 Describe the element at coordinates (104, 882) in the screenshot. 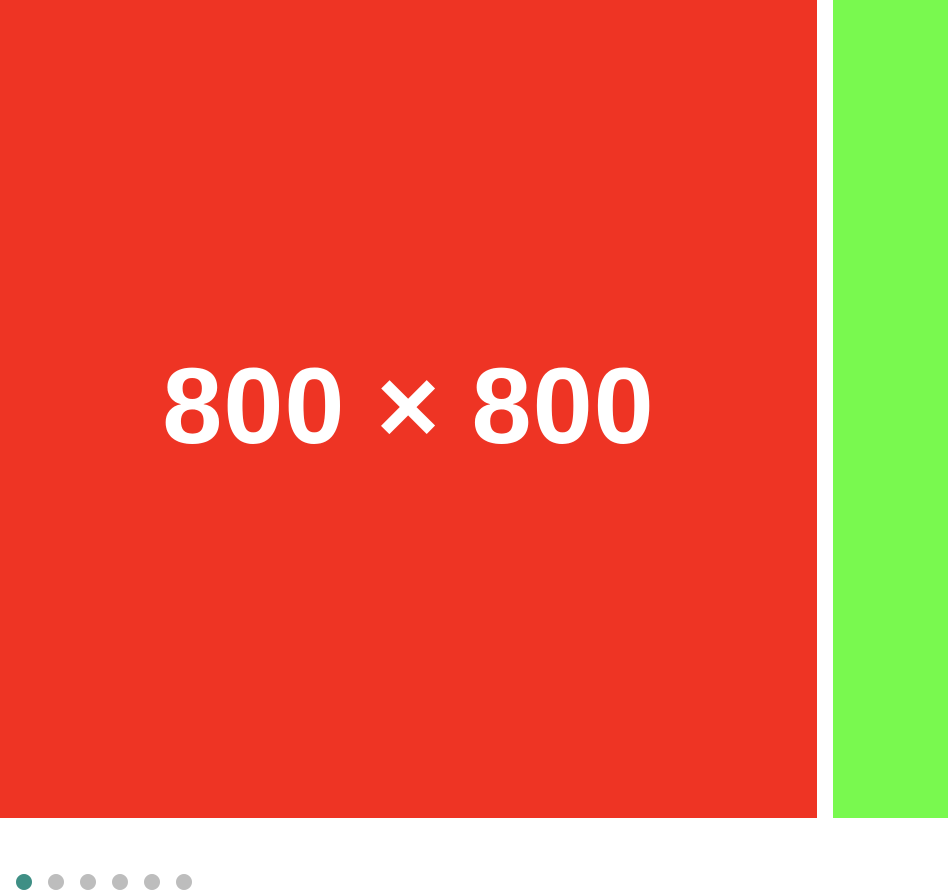

I see `carousel-pagination` at that location.